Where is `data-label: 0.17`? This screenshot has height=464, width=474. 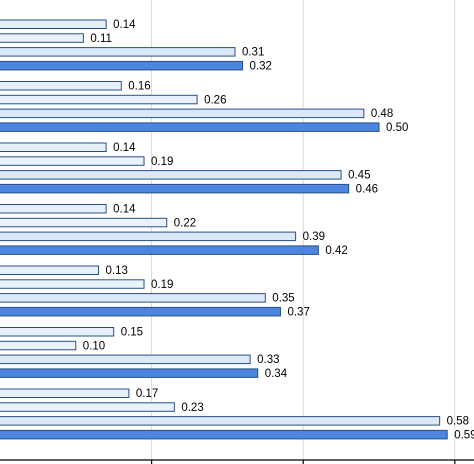 data-label: 0.17 is located at coordinates (147, 394).